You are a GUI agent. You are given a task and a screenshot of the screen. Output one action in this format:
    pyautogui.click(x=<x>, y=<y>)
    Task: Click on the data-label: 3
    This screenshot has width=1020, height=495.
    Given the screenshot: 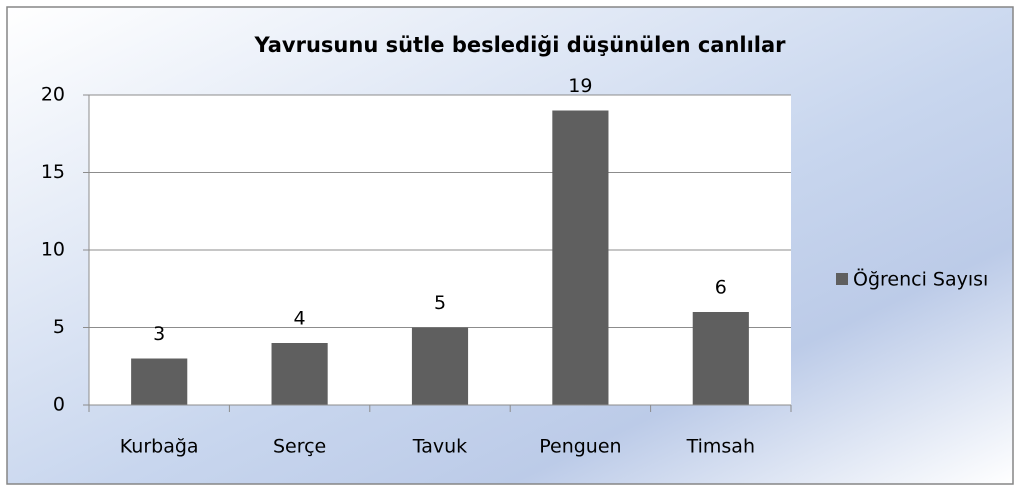 What is the action you would take?
    pyautogui.click(x=159, y=334)
    